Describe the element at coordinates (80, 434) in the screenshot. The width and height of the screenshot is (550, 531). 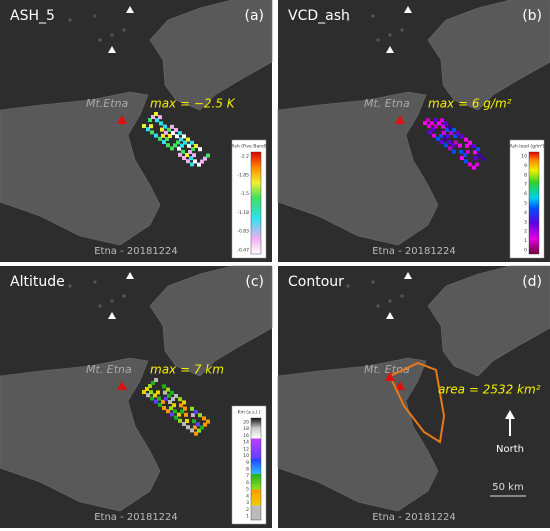
I see `land-sicily` at that location.